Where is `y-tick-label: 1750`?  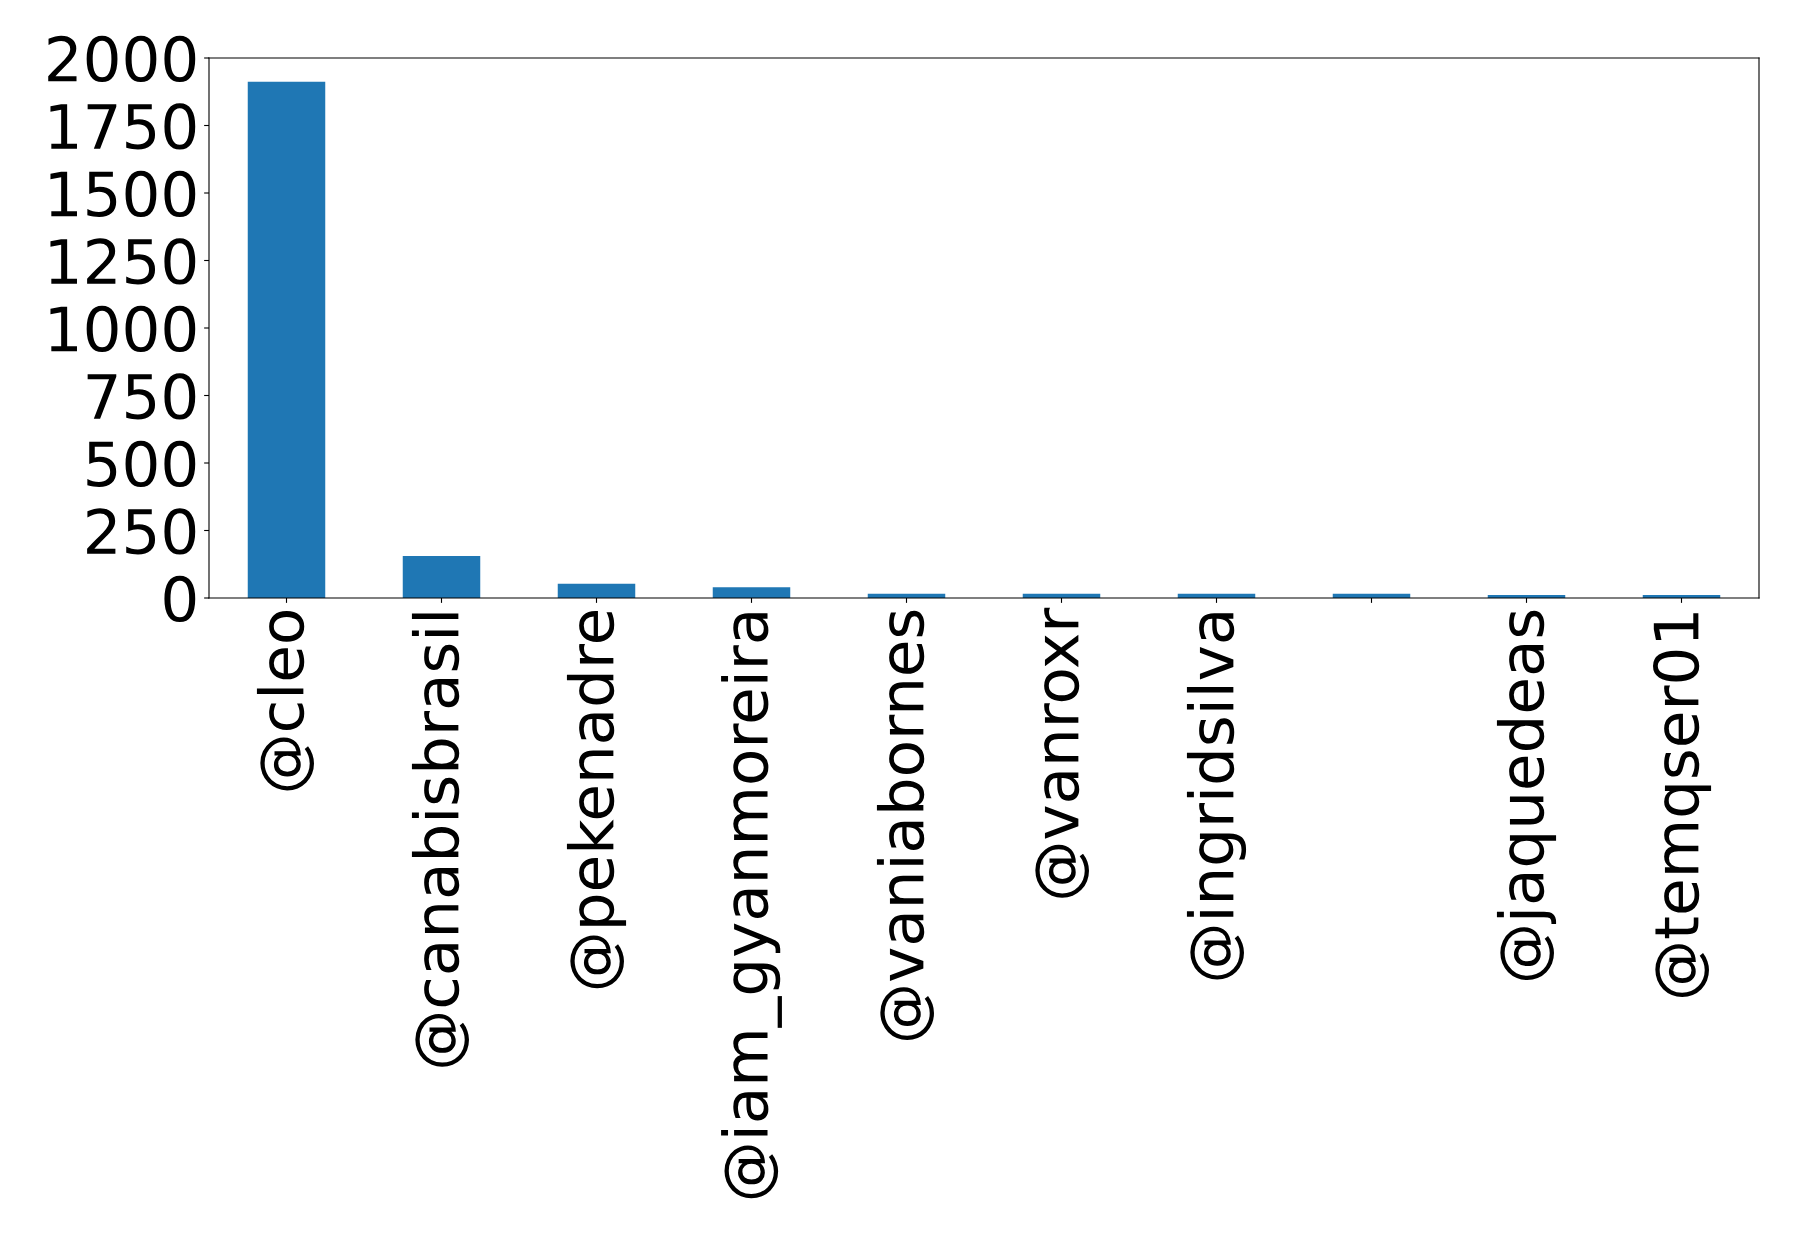 y-tick-label: 1750 is located at coordinates (123, 126).